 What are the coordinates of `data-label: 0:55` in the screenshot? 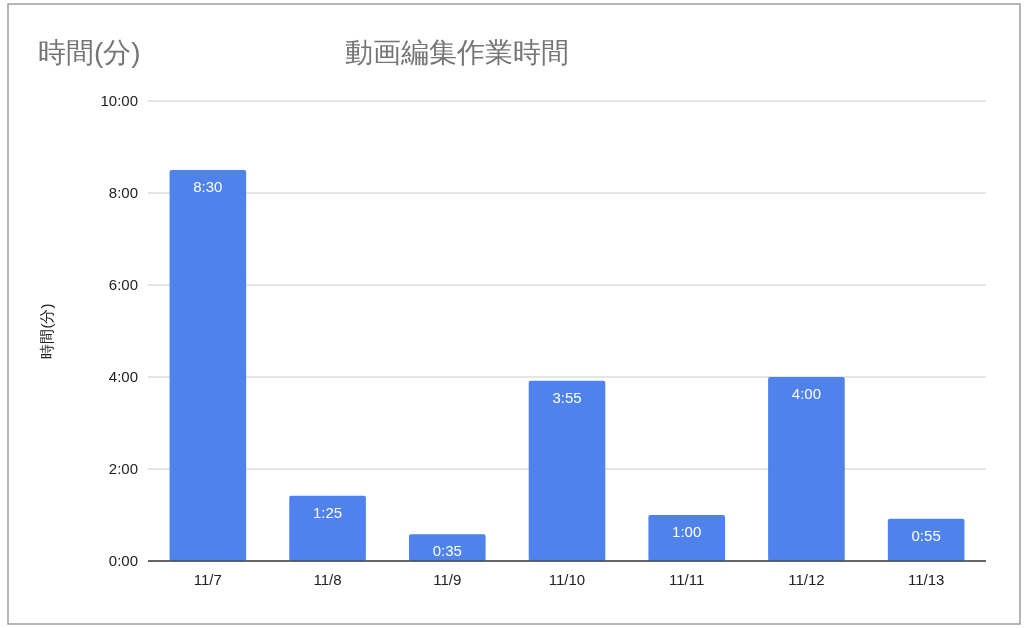 It's located at (926, 535).